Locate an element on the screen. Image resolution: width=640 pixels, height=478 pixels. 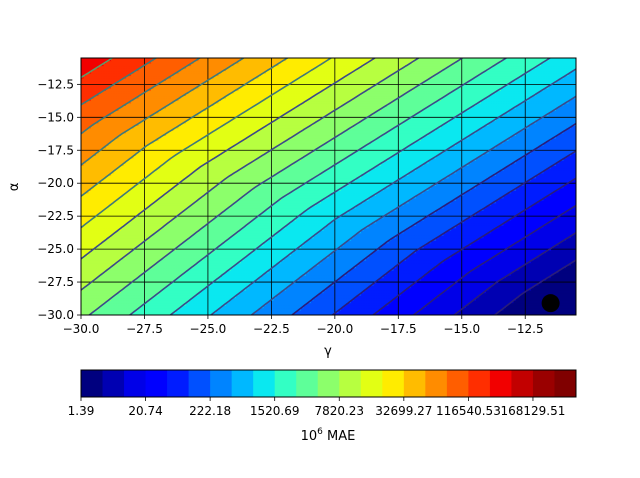
y-tick-label: −25.0 is located at coordinates (55, 249).